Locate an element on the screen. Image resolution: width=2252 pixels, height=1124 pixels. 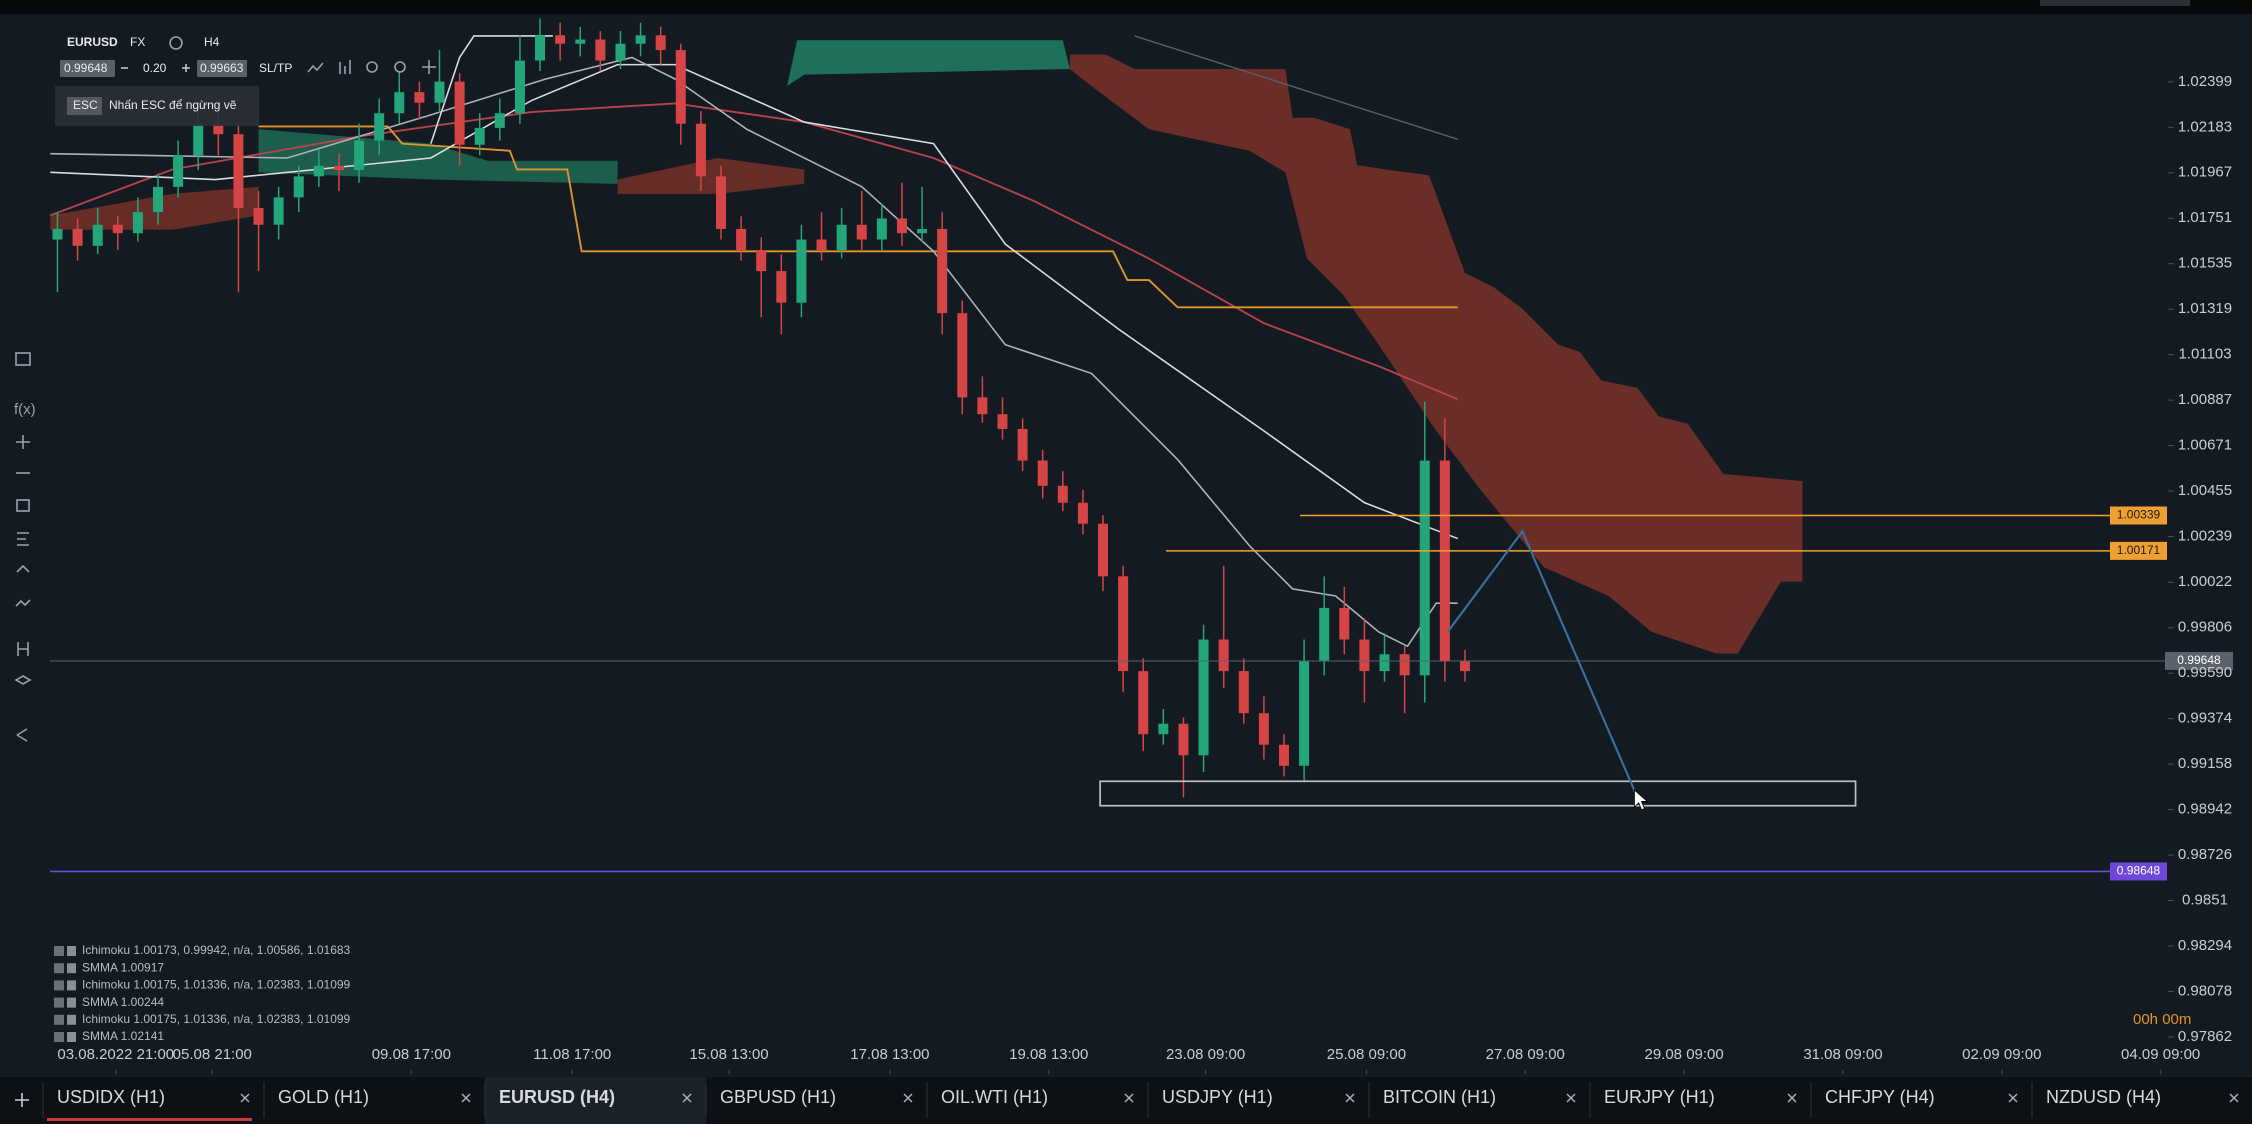
y-tick-label: 1.00239 is located at coordinates (2205, 536).